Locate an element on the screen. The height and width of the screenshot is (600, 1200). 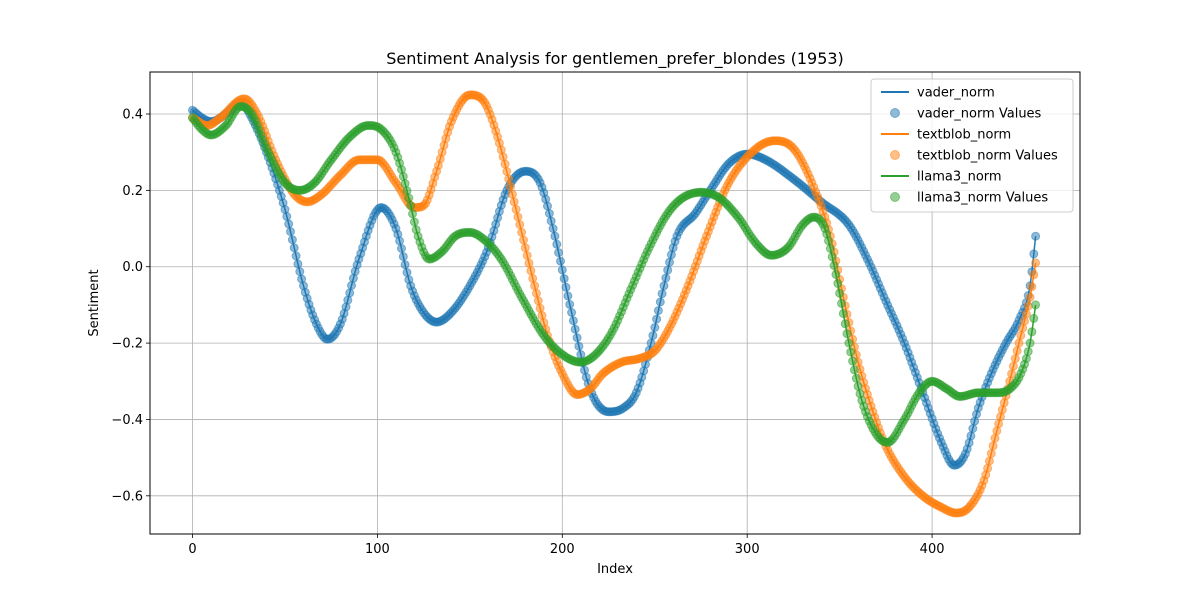
legend-label: llama3_norm is located at coordinates (959, 177).